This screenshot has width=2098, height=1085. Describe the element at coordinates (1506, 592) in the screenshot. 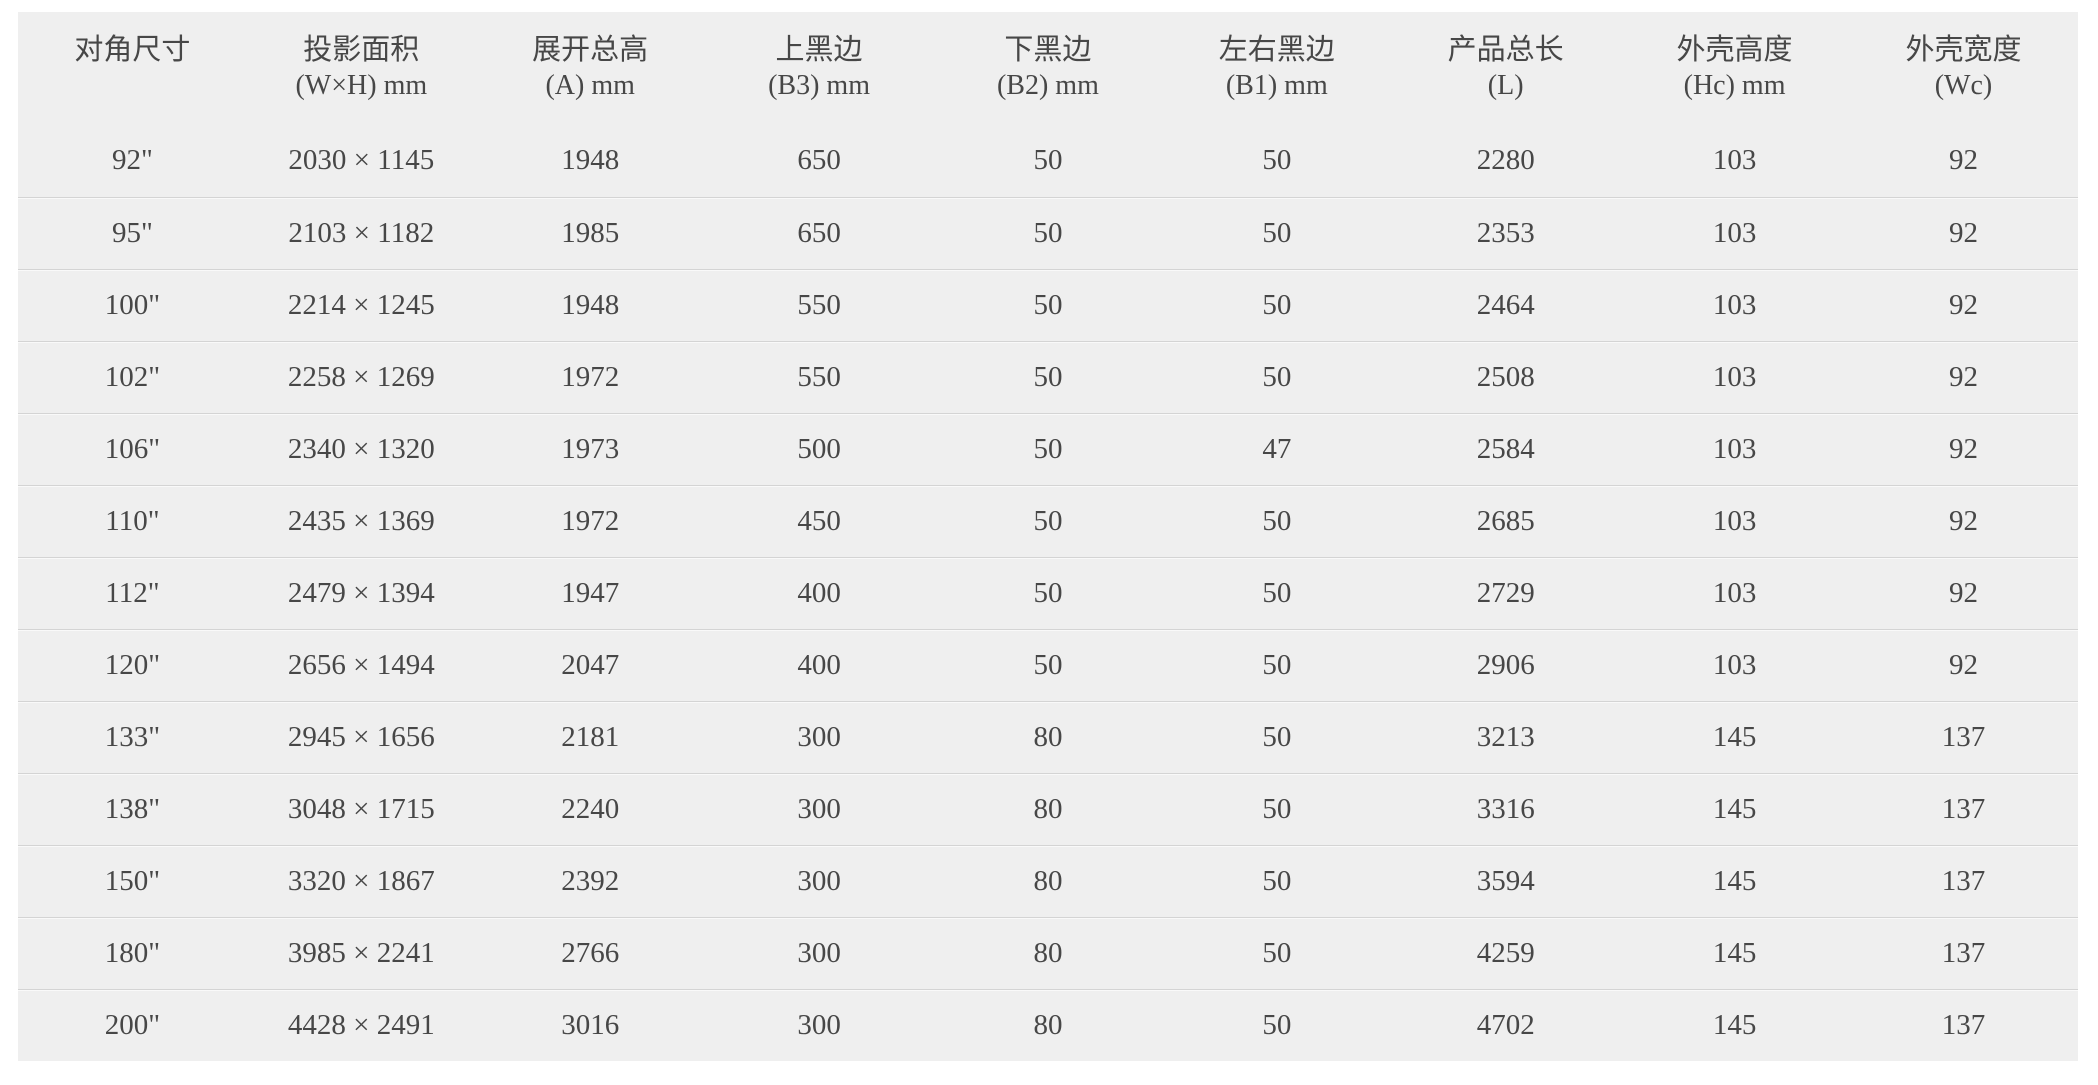

I see `table-cell: 2729` at that location.